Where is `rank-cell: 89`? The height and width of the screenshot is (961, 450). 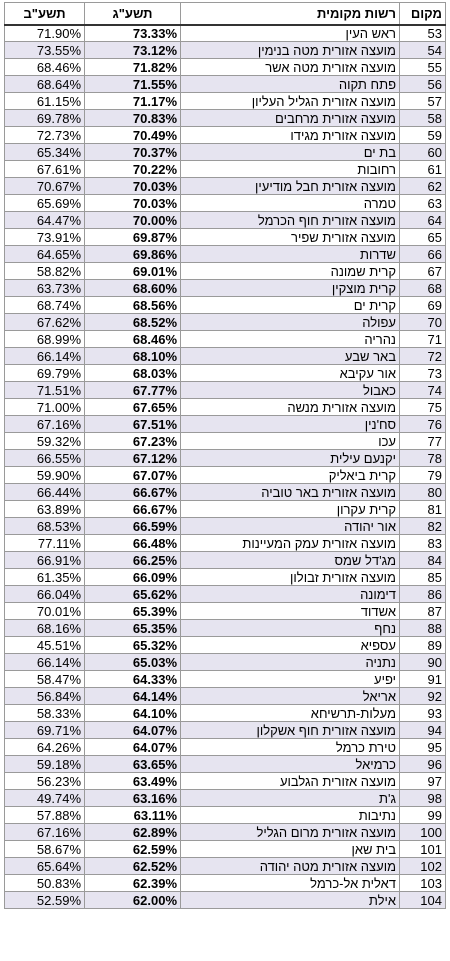
rank-cell: 89 is located at coordinates (422, 645).